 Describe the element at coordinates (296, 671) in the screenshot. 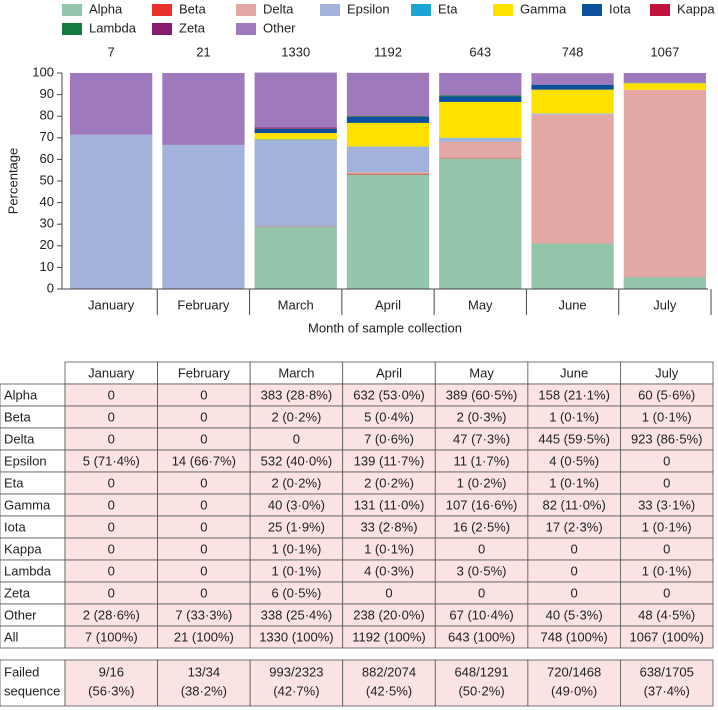

I see `failed-text: 993/2323` at that location.